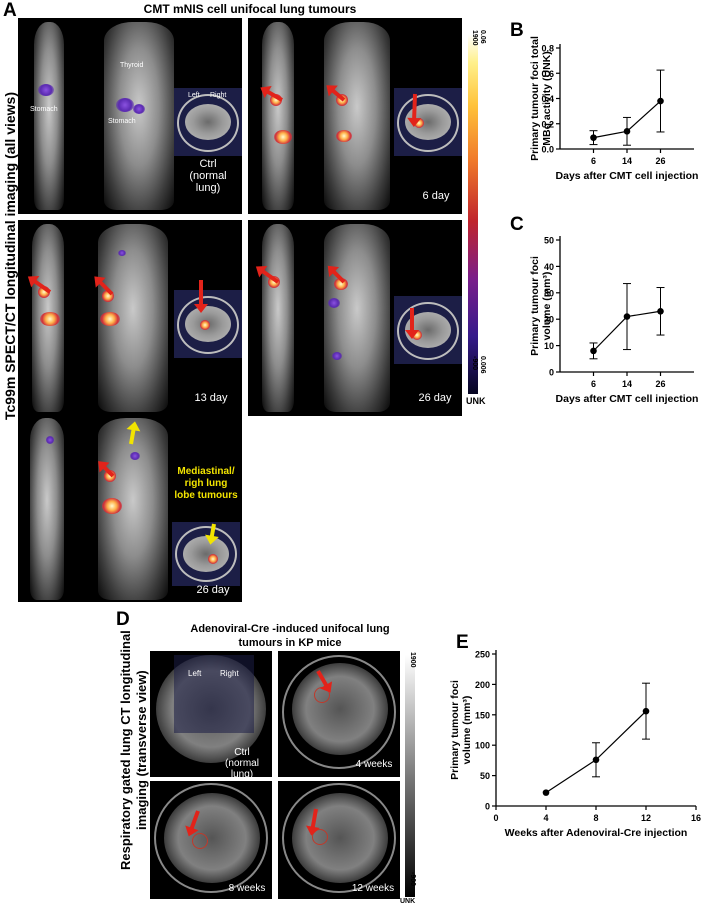 The width and height of the screenshot is (709, 907). What do you see at coordinates (374, 764) in the screenshot?
I see `week-label: 4 weeks` at bounding box center [374, 764].